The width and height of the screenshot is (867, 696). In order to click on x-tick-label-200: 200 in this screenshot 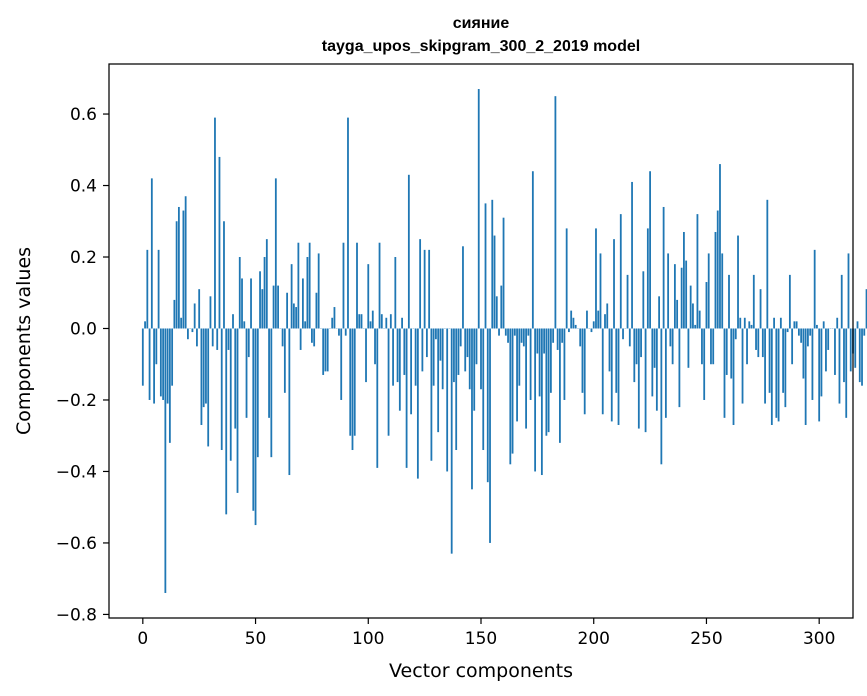, I will do `click(594, 639)`.